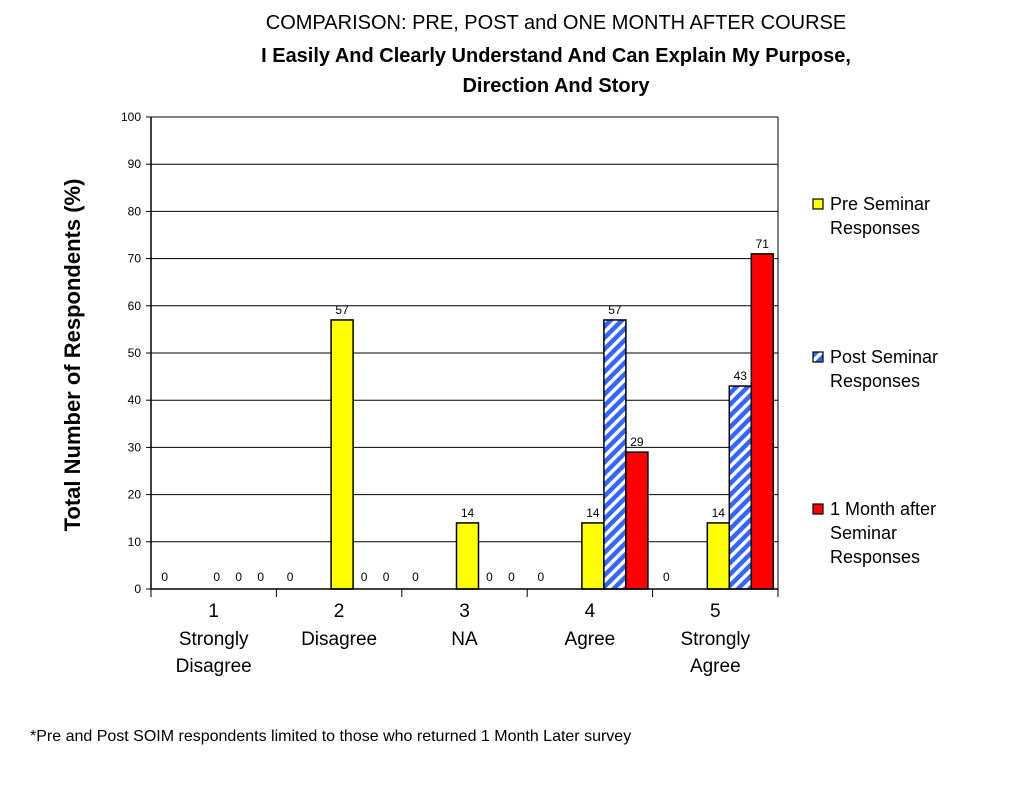 The image size is (1024, 791). Describe the element at coordinates (741, 376) in the screenshot. I see `data-label: 43` at that location.